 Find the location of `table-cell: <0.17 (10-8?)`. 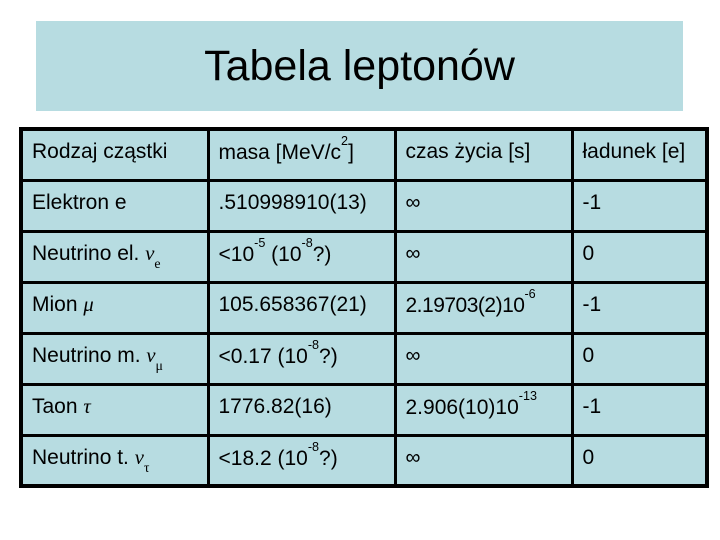

table-cell: <0.17 (10-8?) is located at coordinates (301, 358).